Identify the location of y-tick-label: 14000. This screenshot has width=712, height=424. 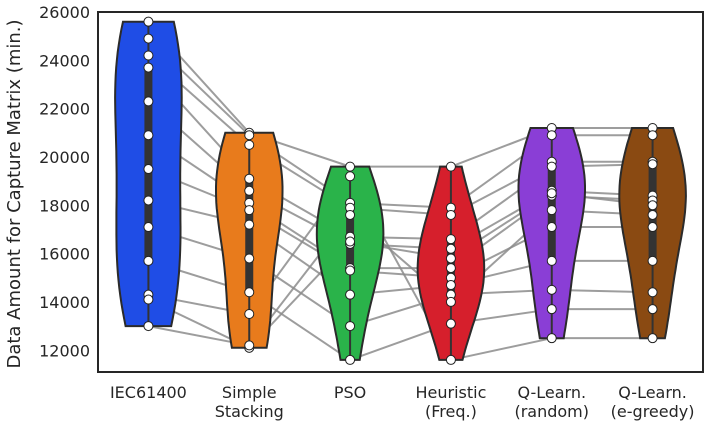
(64, 302).